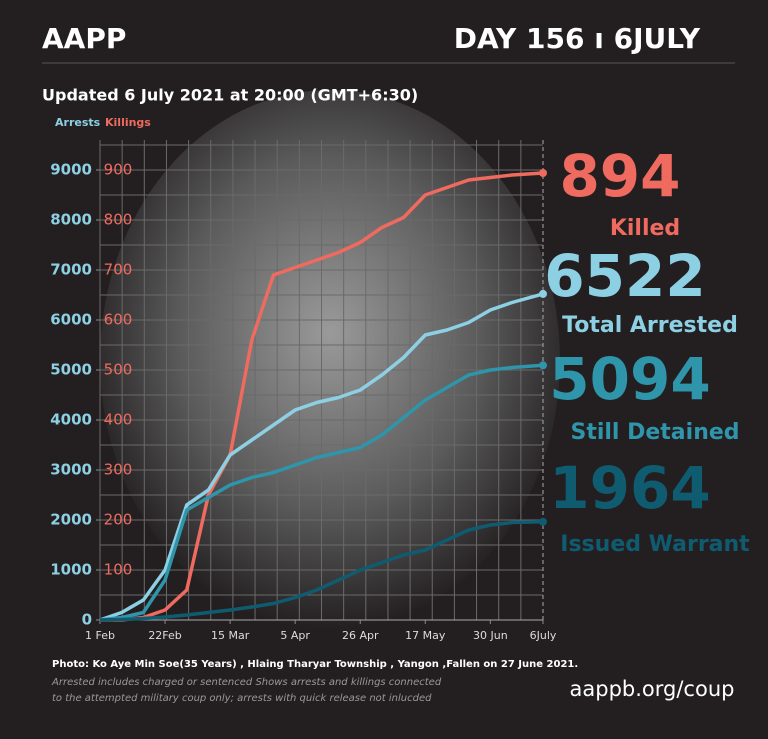 This screenshot has width=768, height=739. What do you see at coordinates (118, 520) in the screenshot?
I see `y2-tick-label: 200` at bounding box center [118, 520].